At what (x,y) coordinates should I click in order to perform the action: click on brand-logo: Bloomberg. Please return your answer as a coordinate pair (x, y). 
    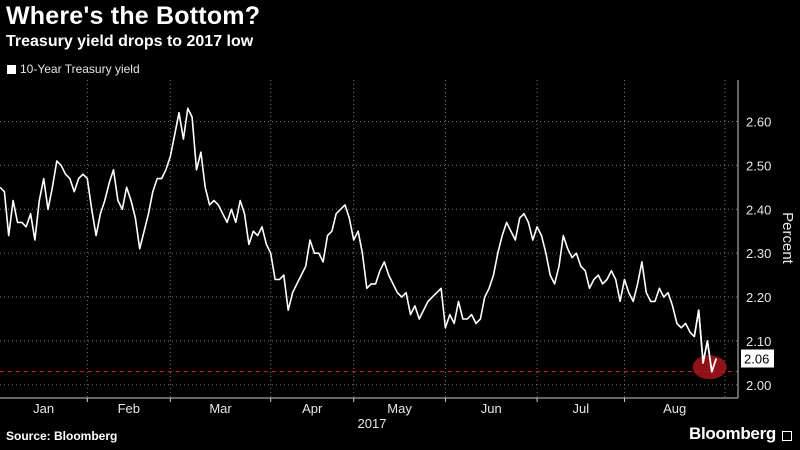
    Looking at the image, I should click on (732, 433).